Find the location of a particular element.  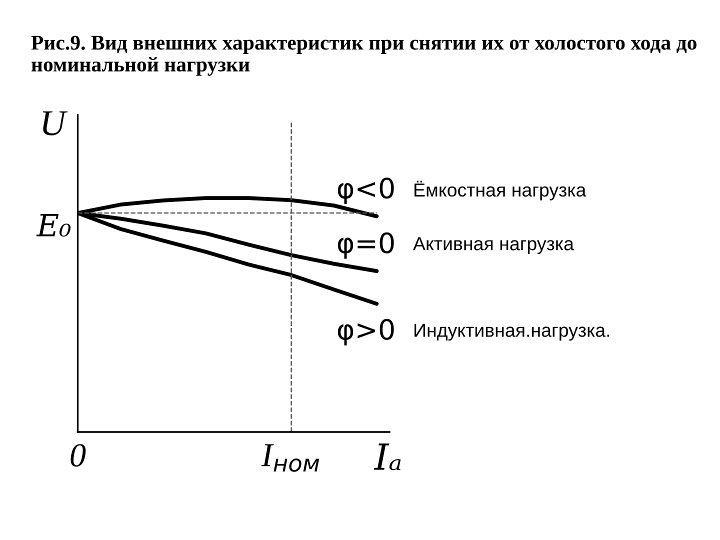

text: Ёмкостная нагрузка is located at coordinates (500, 190).